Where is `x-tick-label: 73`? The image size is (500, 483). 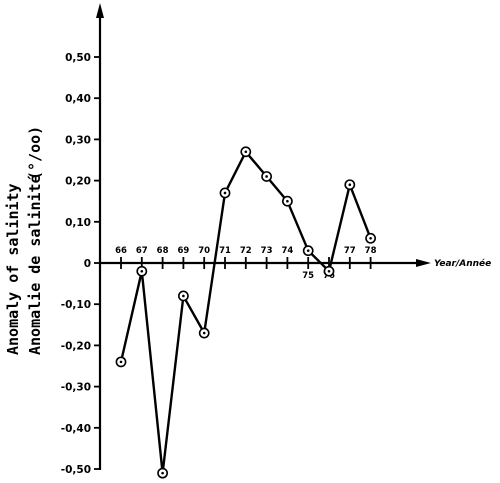
x-tick-label: 73 is located at coordinates (267, 251).